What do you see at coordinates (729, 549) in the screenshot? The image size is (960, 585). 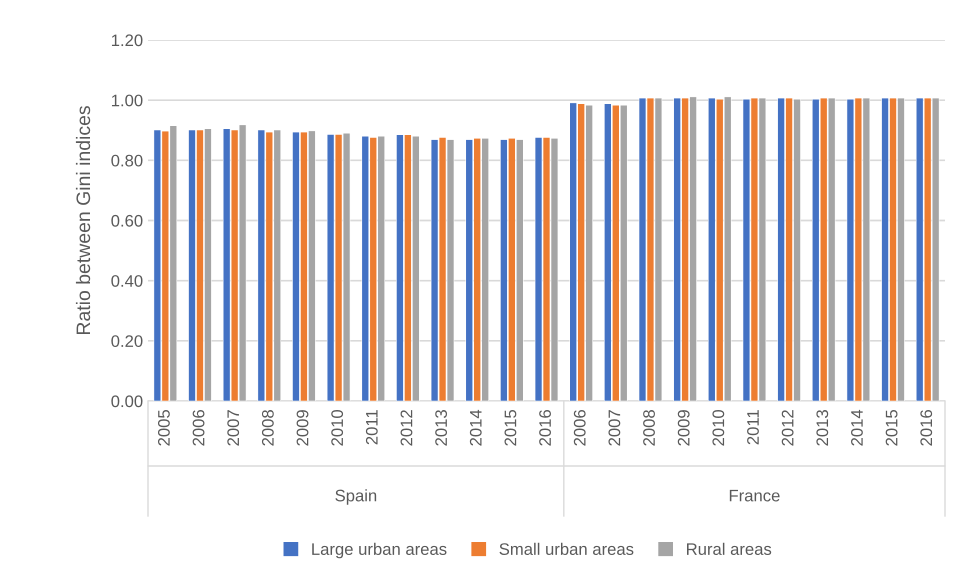 I see `legend-label: Rural areas` at bounding box center [729, 549].